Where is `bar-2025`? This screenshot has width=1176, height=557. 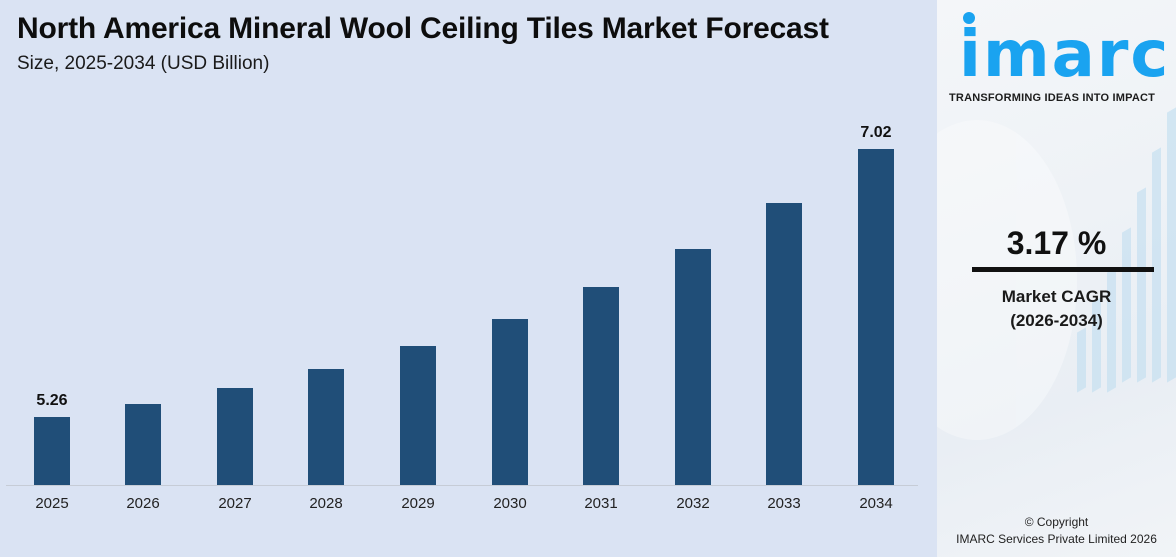
bar-2025 is located at coordinates (52, 451).